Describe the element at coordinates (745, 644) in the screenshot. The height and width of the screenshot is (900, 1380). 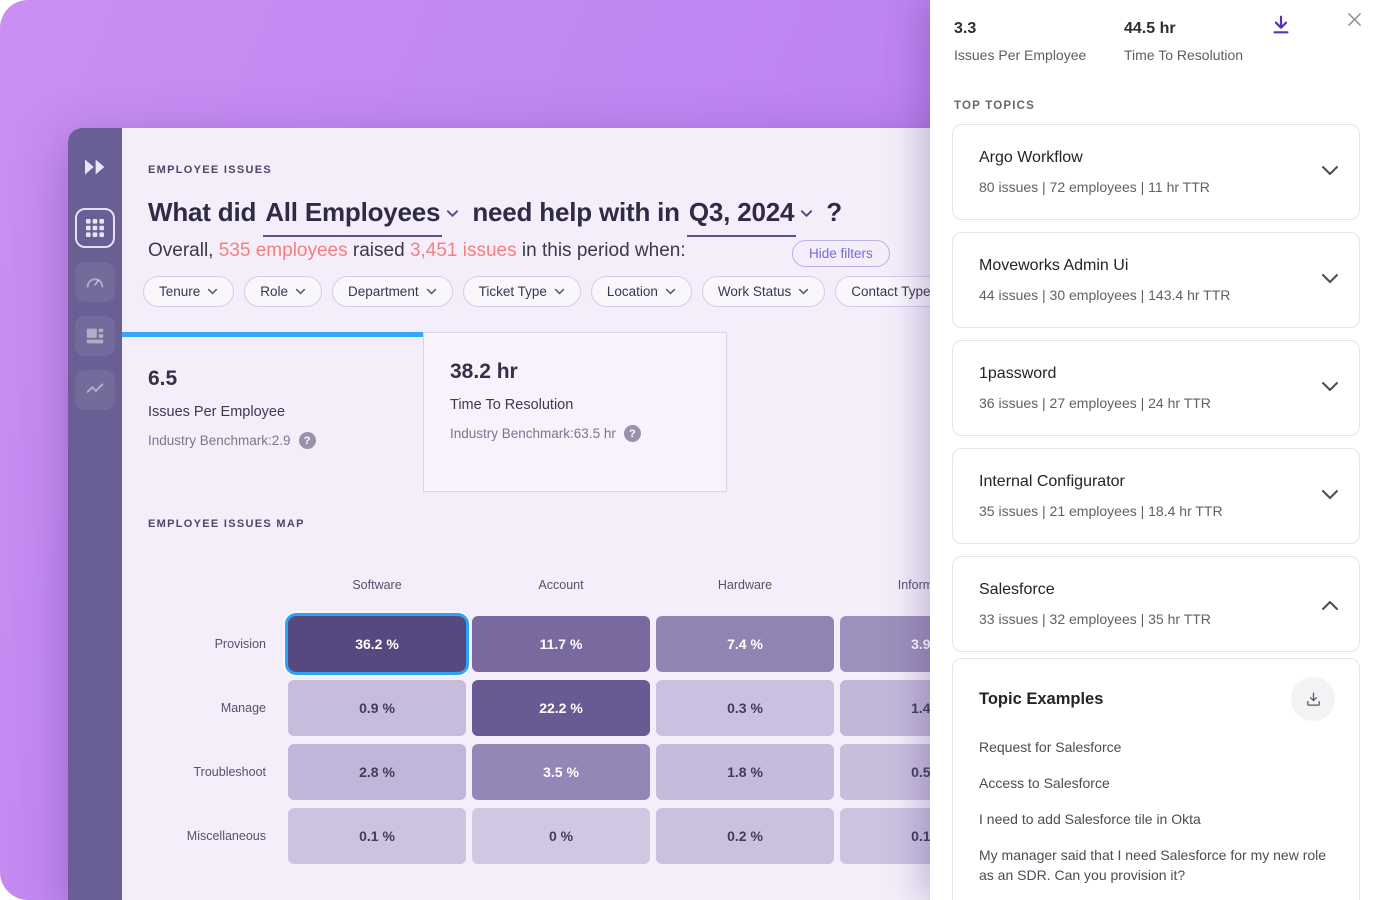
I see `heatmap-cell: 7.4 %` at that location.